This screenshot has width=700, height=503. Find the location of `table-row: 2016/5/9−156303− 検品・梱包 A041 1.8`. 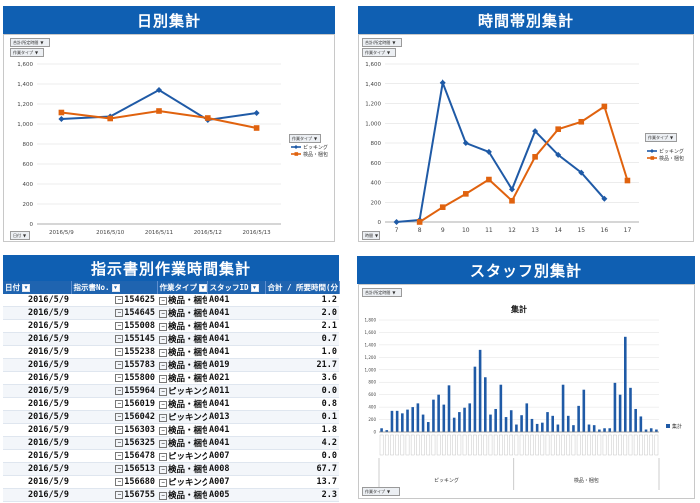

table-row: 2016/5/9−156303− 検品・梱包 A041 1.8 is located at coordinates (171, 430).